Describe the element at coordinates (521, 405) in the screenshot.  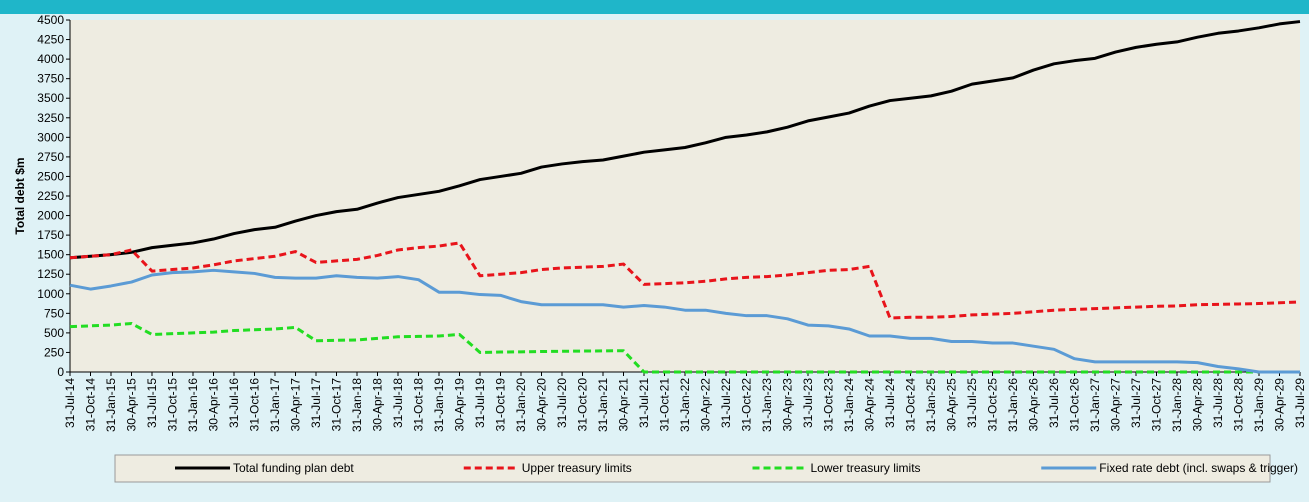
I see `x-tick-label: 31-Jan-20` at that location.